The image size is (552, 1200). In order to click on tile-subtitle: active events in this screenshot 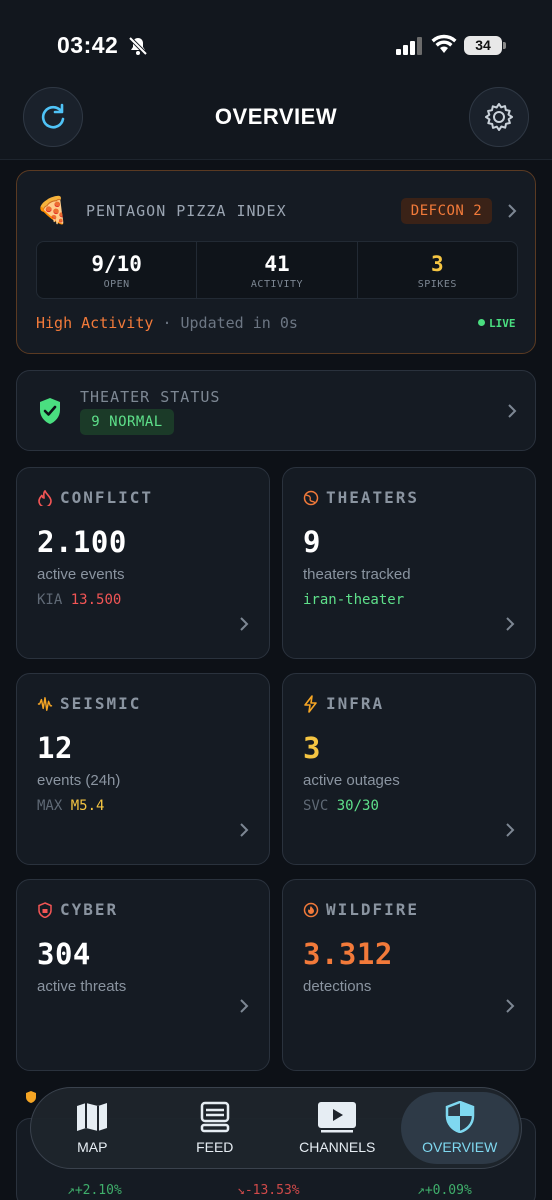, I will do `click(81, 574)`.